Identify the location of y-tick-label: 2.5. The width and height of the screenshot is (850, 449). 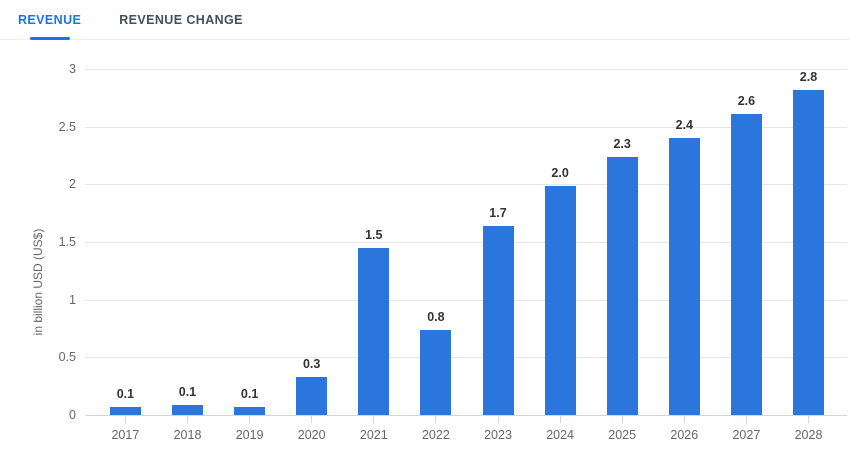
(67, 126).